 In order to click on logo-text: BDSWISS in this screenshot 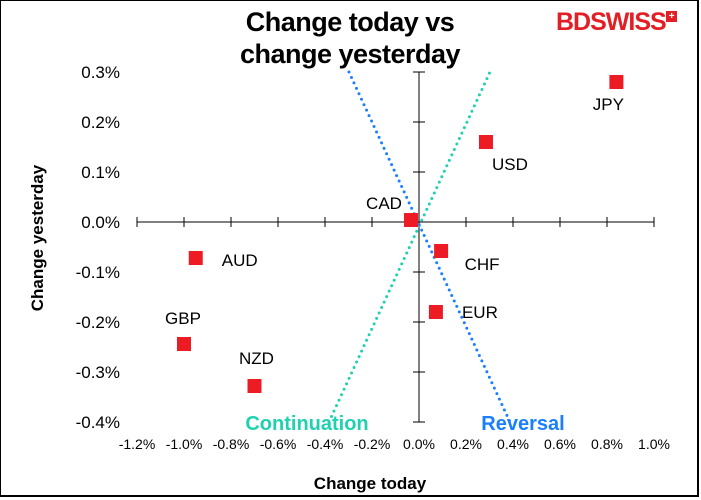, I will do `click(611, 22)`.